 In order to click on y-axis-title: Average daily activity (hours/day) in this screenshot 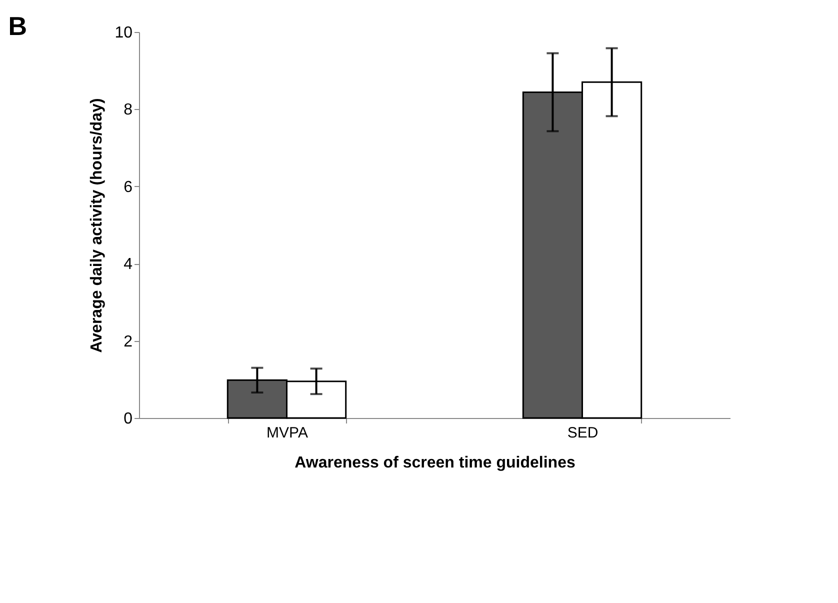, I will do `click(97, 225)`.